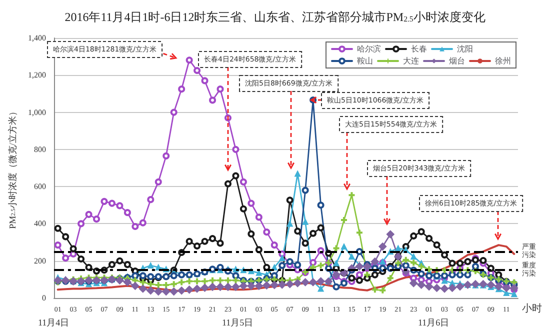 Image resolution: width=550 pixels, height=335 pixels. What do you see at coordinates (411, 61) in the screenshot?
I see `legend-label: 大连` at bounding box center [411, 61].